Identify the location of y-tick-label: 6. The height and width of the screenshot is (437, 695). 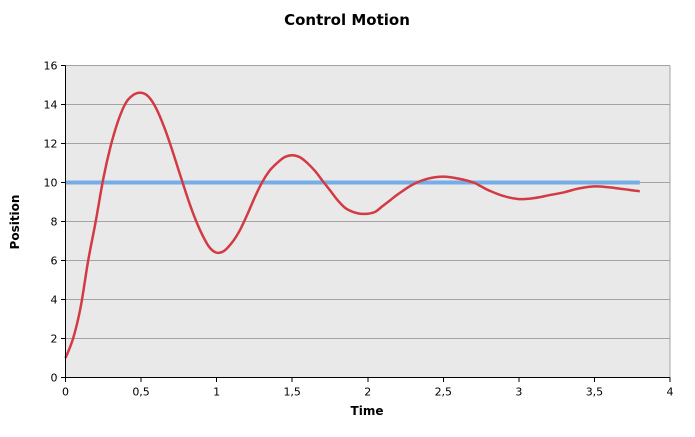
(54, 261).